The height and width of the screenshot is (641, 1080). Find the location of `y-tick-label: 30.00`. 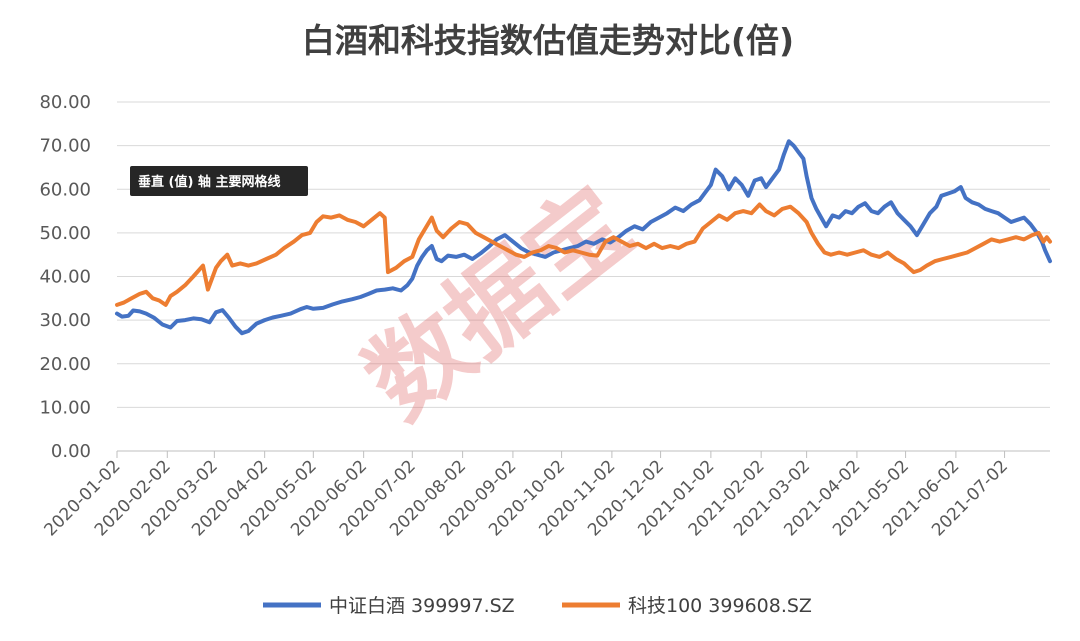

y-tick-label: 30.00 is located at coordinates (65, 320).